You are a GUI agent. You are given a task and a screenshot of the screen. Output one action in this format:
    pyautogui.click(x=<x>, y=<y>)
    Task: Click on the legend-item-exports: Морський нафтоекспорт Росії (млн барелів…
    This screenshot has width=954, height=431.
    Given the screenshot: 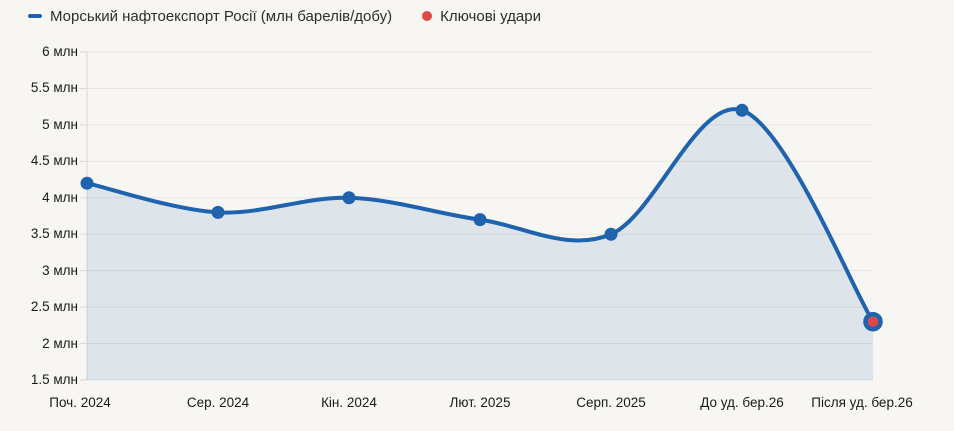 What is the action you would take?
    pyautogui.click(x=210, y=16)
    